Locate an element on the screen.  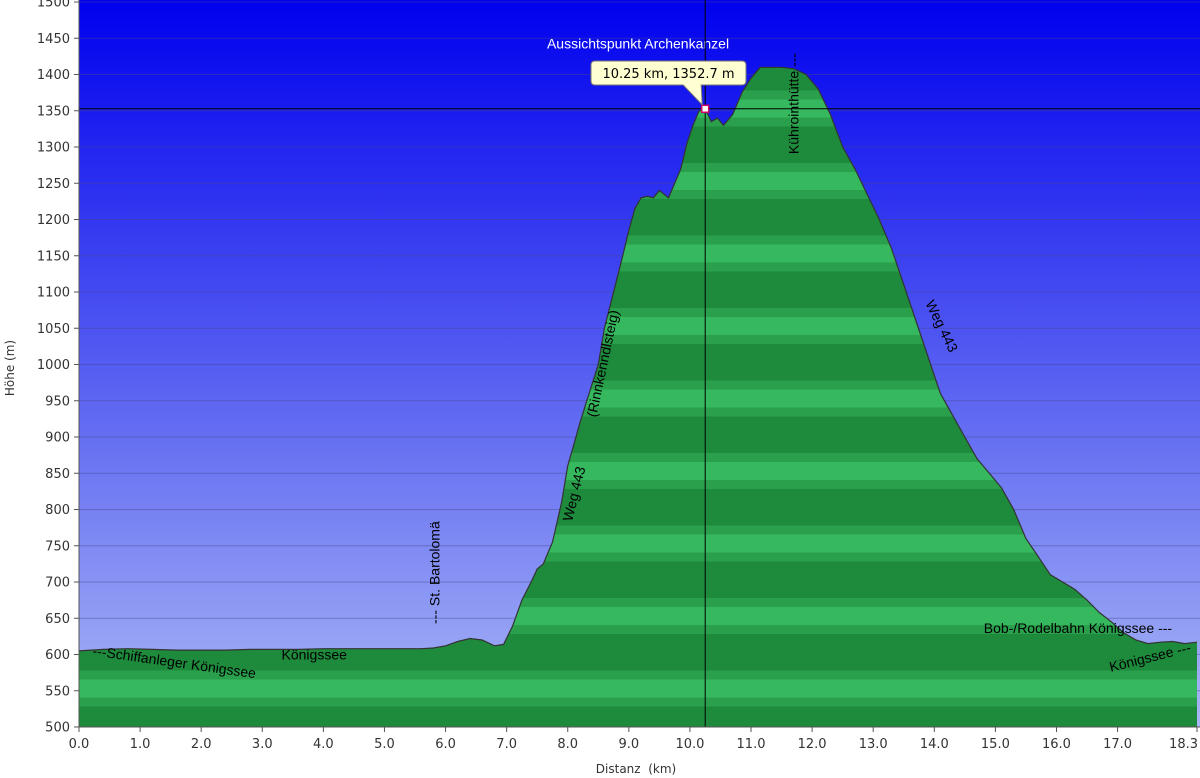
x-tick-label: 16.0 is located at coordinates (1056, 744).